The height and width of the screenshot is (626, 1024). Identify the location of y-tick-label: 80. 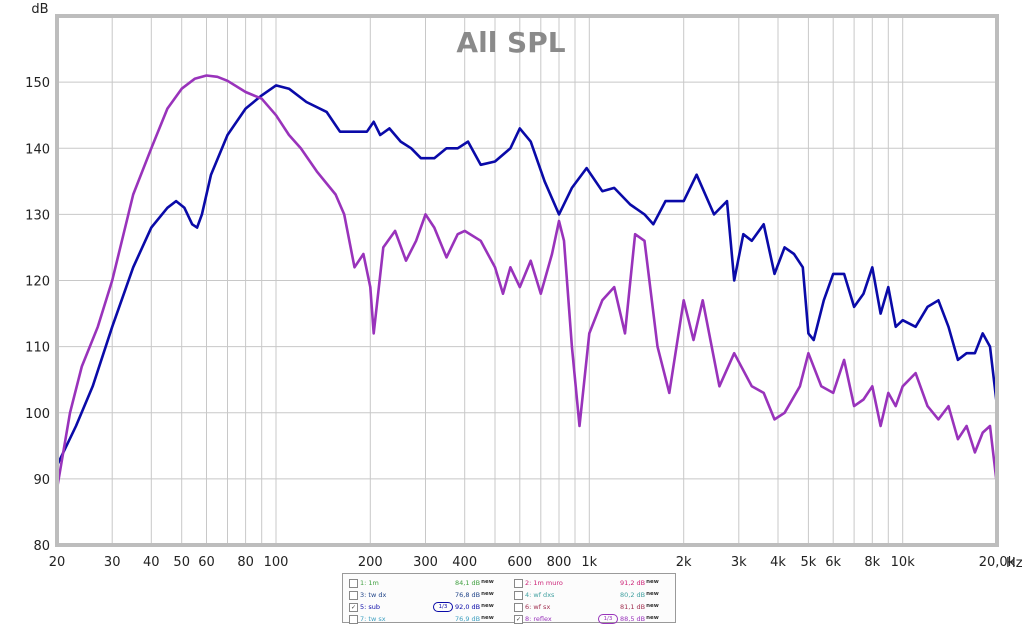
(41, 546).